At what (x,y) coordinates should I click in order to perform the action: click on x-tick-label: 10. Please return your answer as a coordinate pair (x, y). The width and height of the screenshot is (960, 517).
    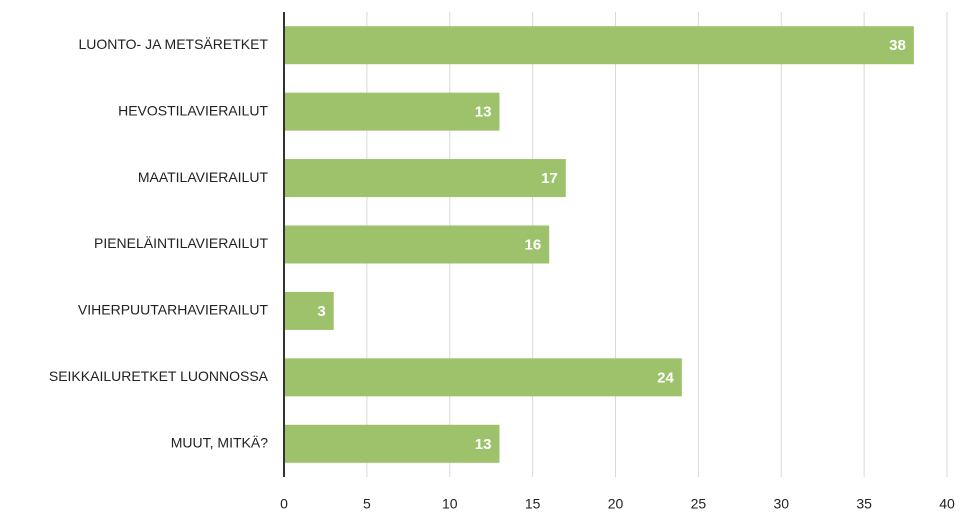
    Looking at the image, I should click on (450, 504).